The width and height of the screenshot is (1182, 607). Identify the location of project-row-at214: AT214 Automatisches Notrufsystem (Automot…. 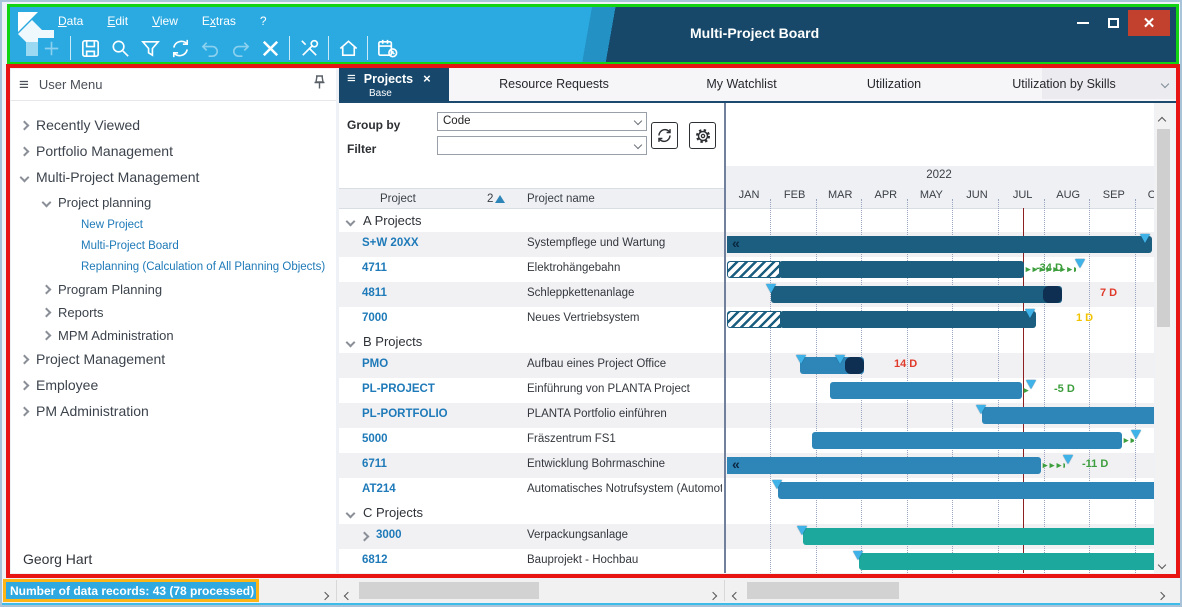
(746, 490).